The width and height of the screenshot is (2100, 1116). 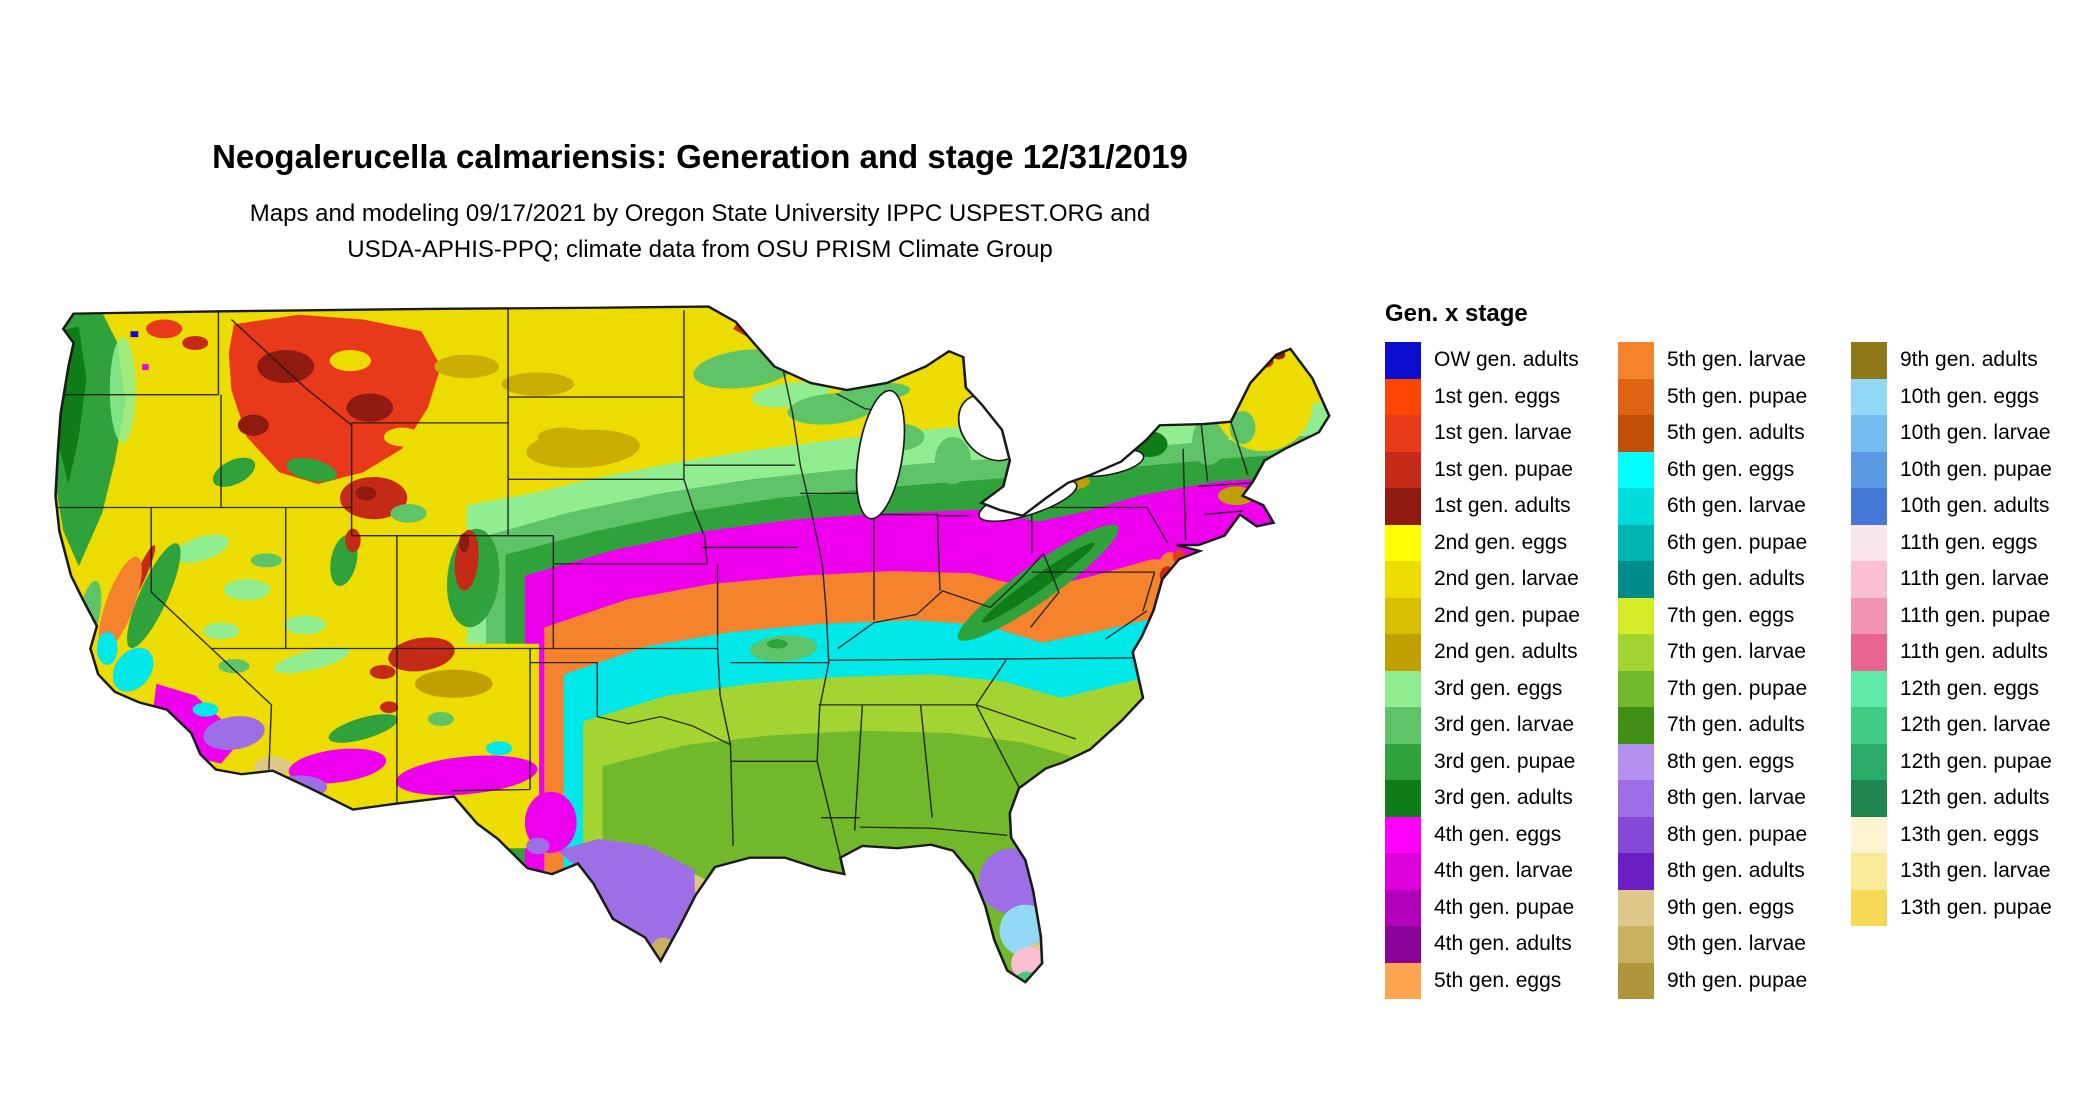 I want to click on legend-entry: 4th gen. adults, so click(x=1501, y=944).